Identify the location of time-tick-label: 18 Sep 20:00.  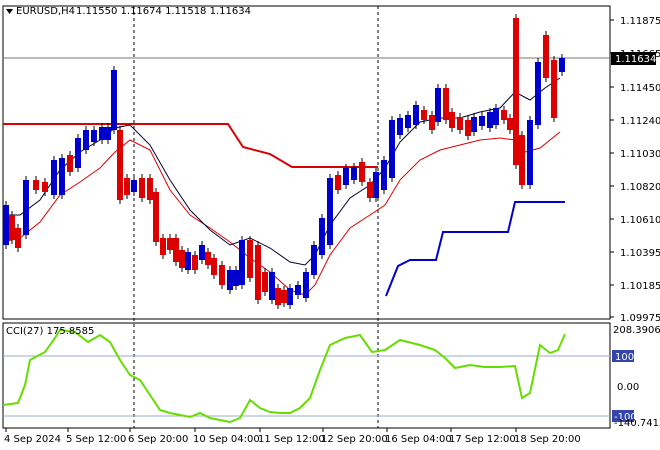
(547, 439).